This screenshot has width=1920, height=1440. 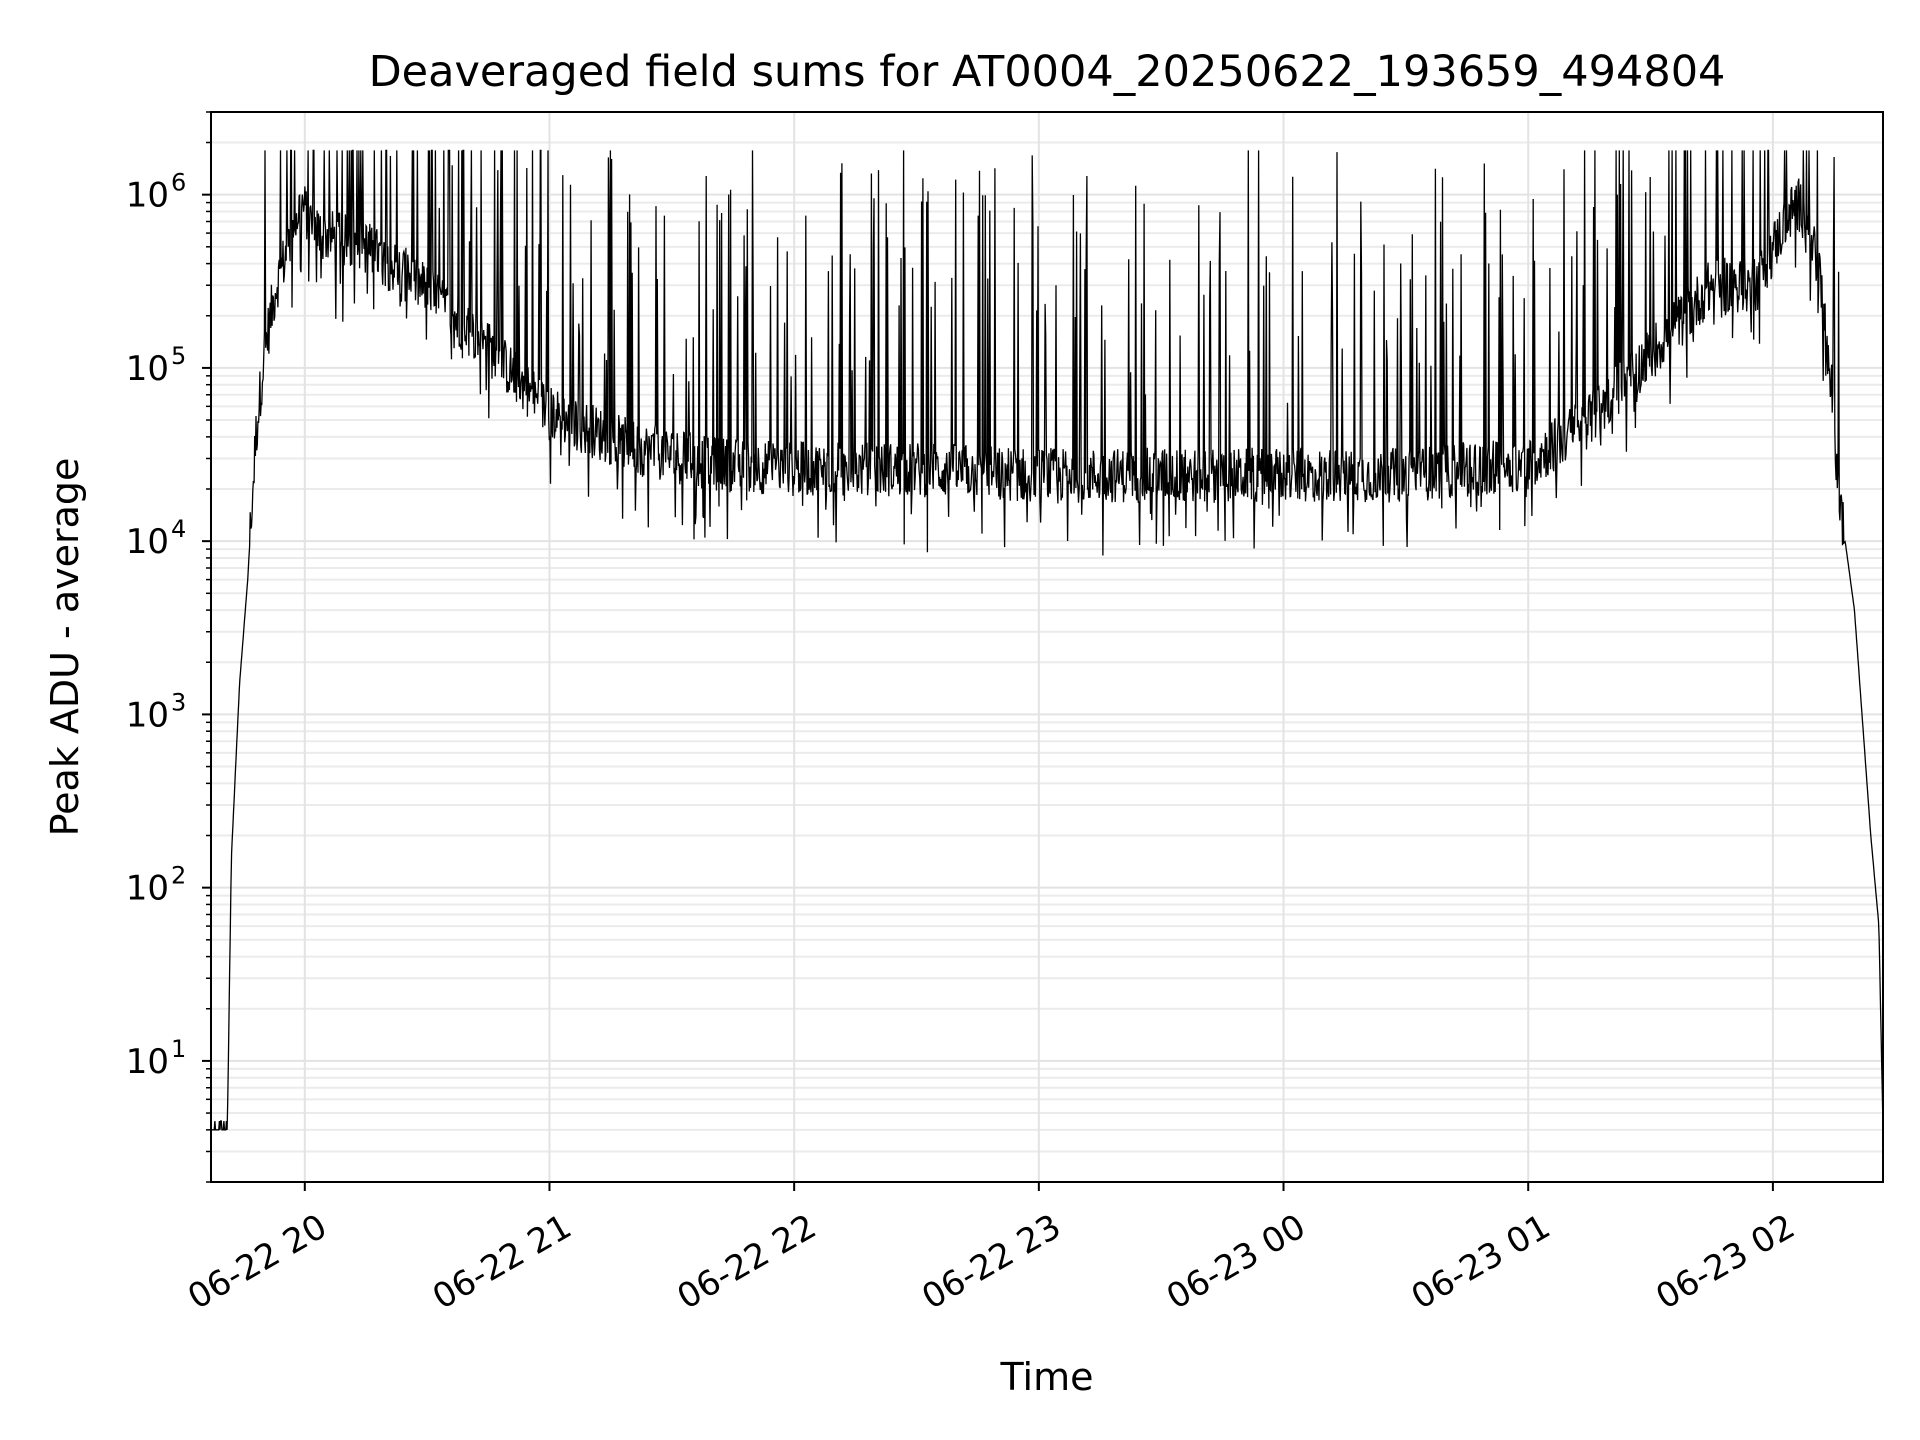 I want to click on x-axis-label: Time, so click(x=1047, y=1377).